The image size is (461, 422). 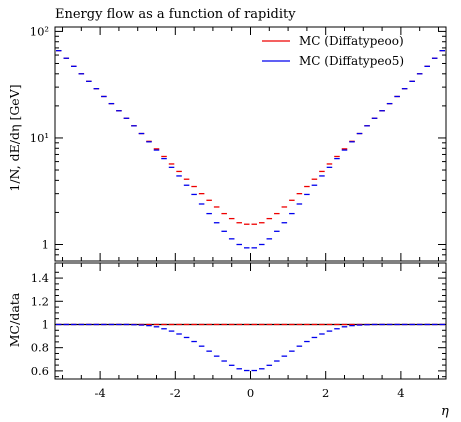 What do you see at coordinates (351, 61) in the screenshot?
I see `legend-label-diffatypeo5: MC (Diffatypeo5)` at bounding box center [351, 61].